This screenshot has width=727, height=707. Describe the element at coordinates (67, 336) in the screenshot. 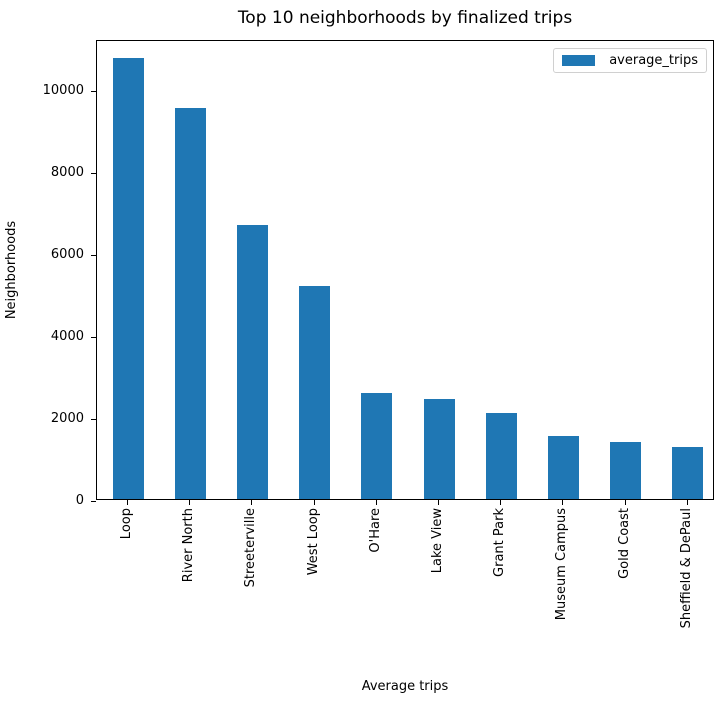

I see `y-tick-label: 4000` at that location.